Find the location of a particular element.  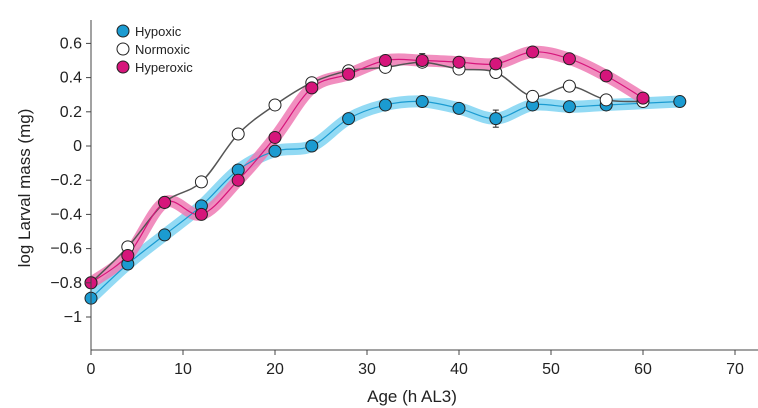

x-tick-label: 50 is located at coordinates (551, 369).